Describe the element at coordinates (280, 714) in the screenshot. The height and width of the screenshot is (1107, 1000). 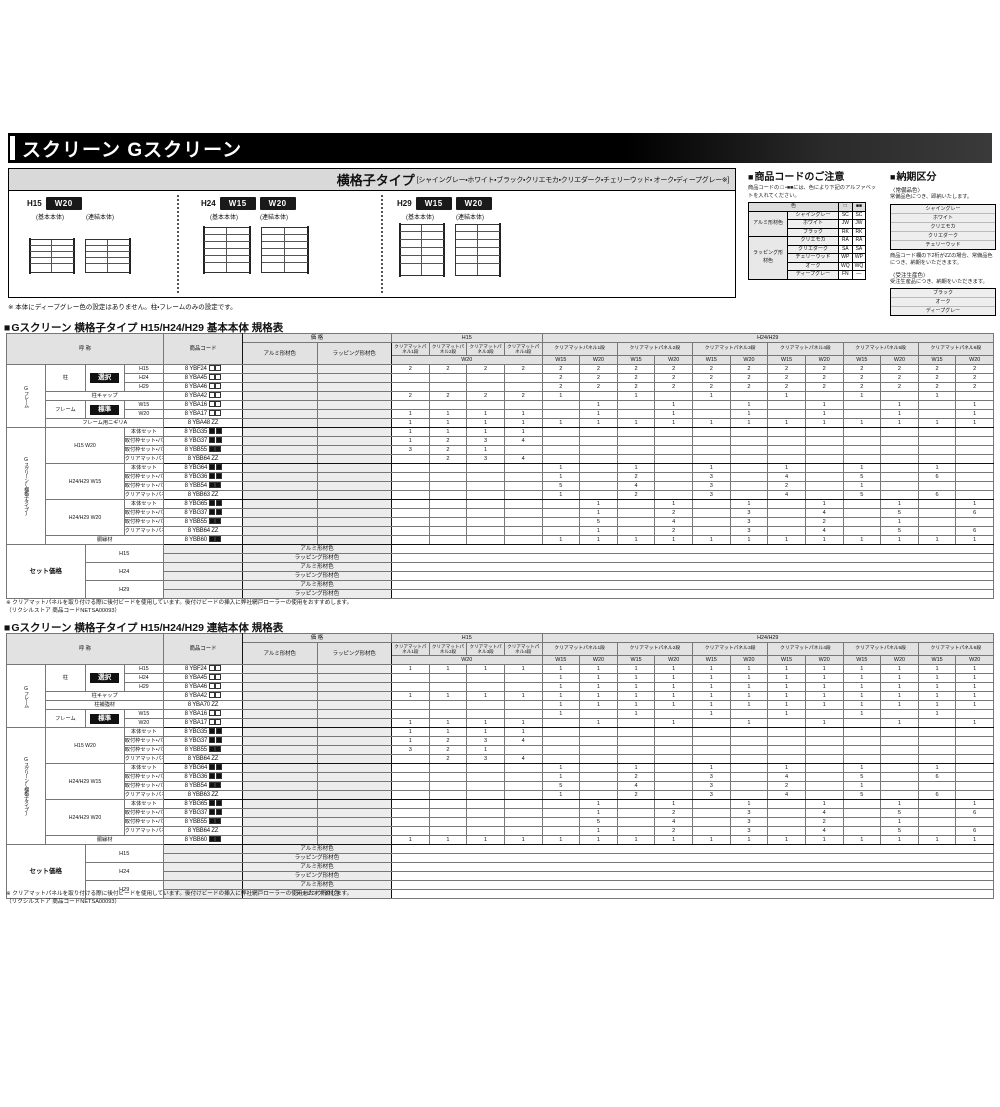
I see `price-alumi` at that location.